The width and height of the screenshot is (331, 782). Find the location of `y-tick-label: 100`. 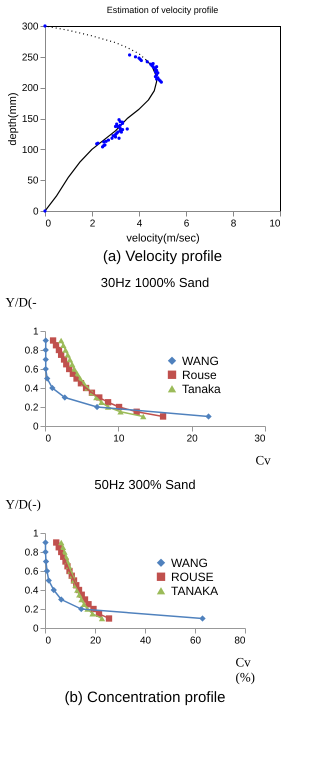

y-tick-label: 100 is located at coordinates (30, 150).